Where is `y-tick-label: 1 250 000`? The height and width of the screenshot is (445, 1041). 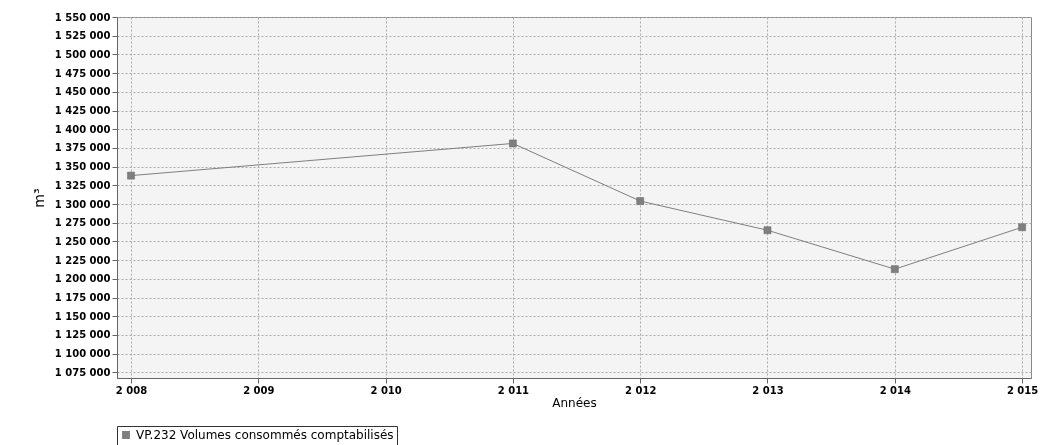 y-tick-label: 1 250 000 is located at coordinates (82, 241).